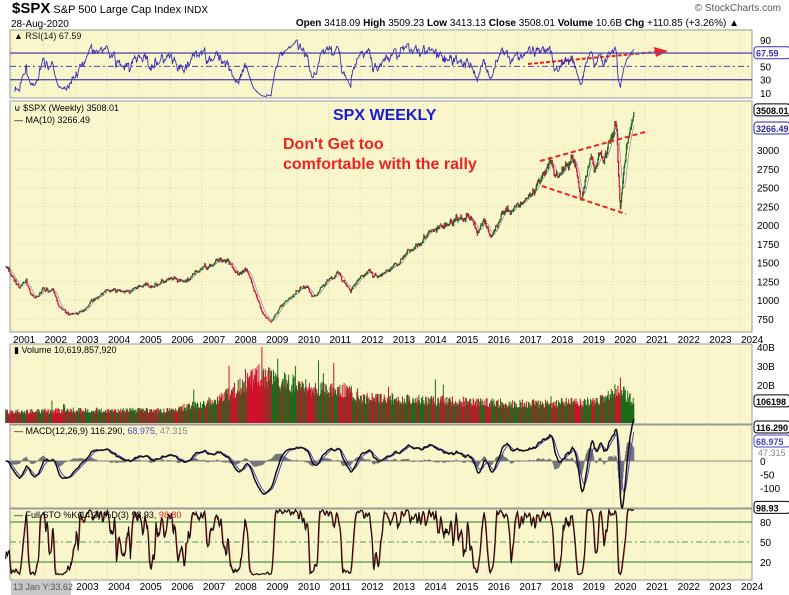 The width and height of the screenshot is (789, 595). What do you see at coordinates (214, 587) in the screenshot?
I see `x-tick-bottom: 2007` at bounding box center [214, 587].